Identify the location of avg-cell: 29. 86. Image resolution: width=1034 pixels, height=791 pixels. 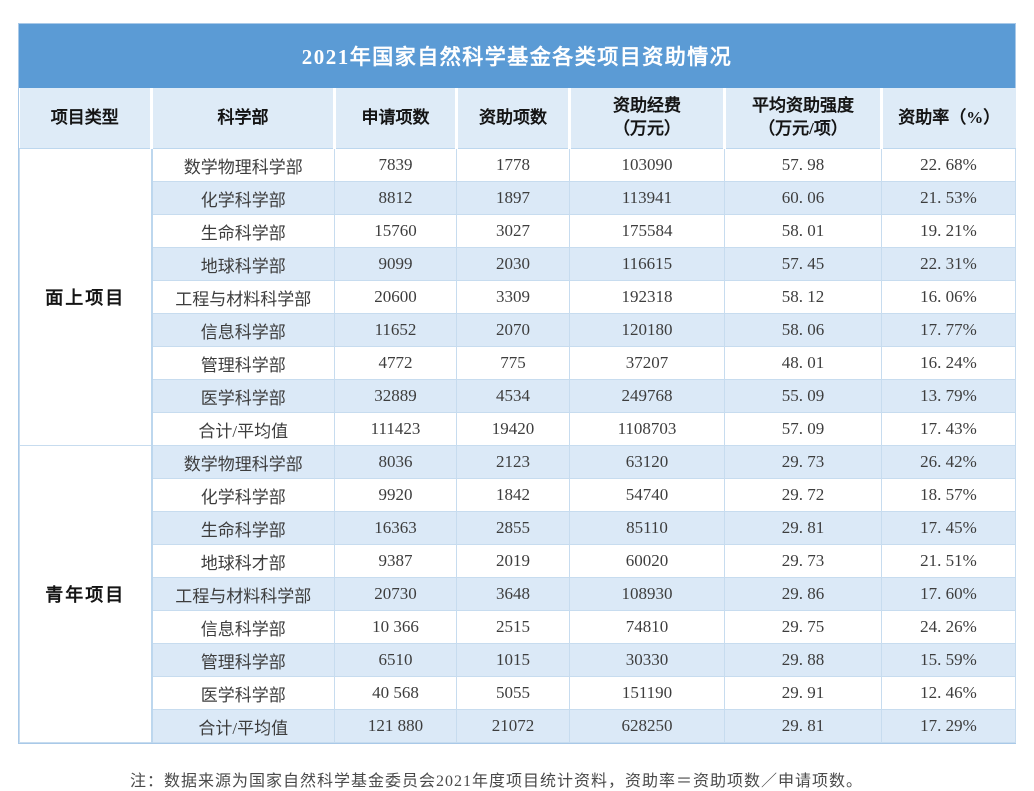
(803, 594).